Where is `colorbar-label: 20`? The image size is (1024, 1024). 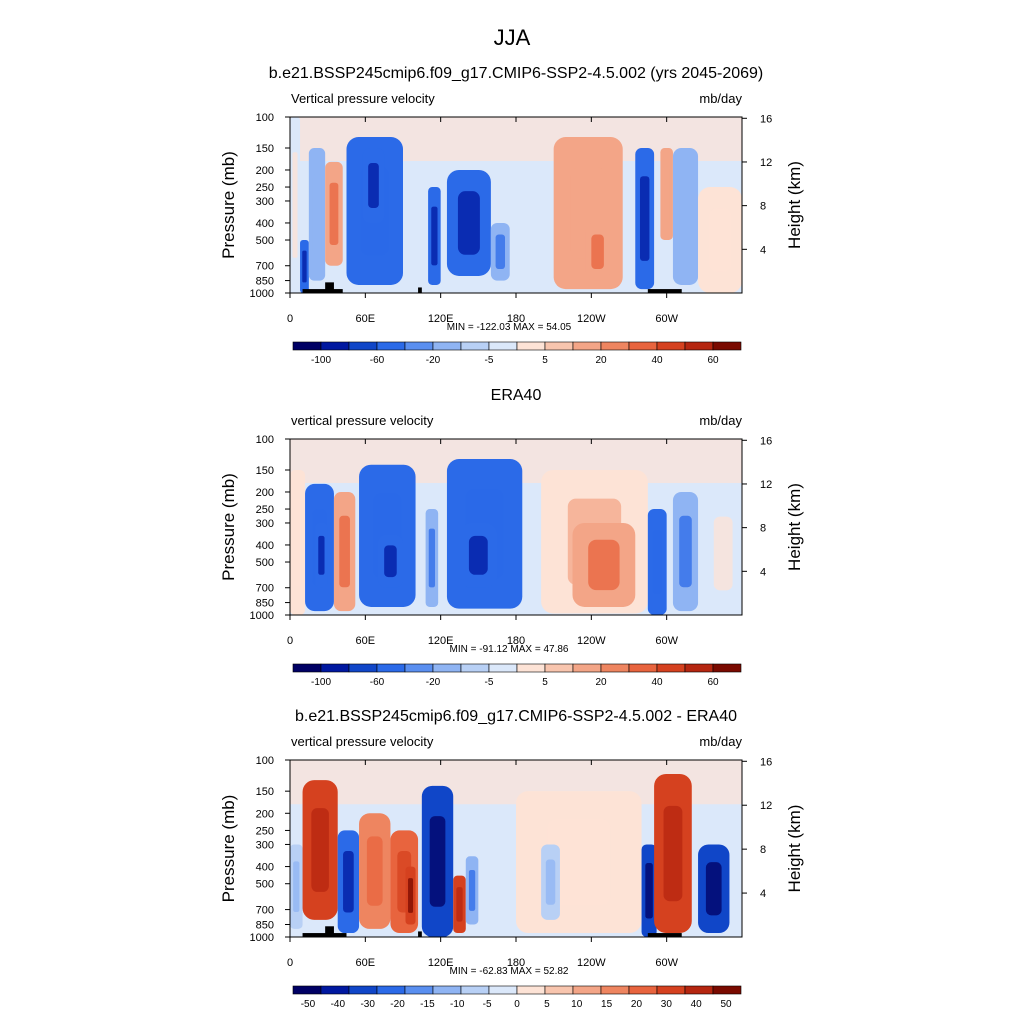 colorbar-label: 20 is located at coordinates (601, 682).